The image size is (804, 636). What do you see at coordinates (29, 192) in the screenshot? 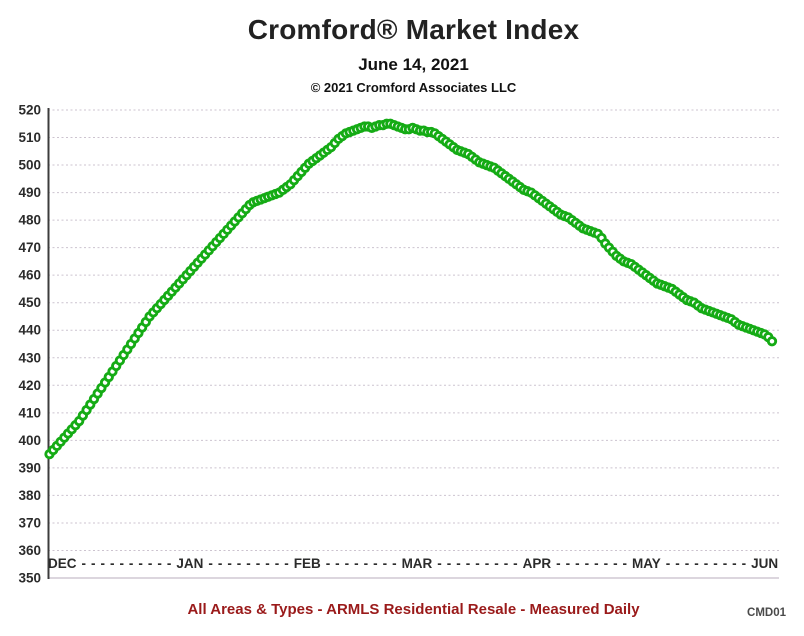
I see `y-axis-tick-label: 490` at bounding box center [29, 192].